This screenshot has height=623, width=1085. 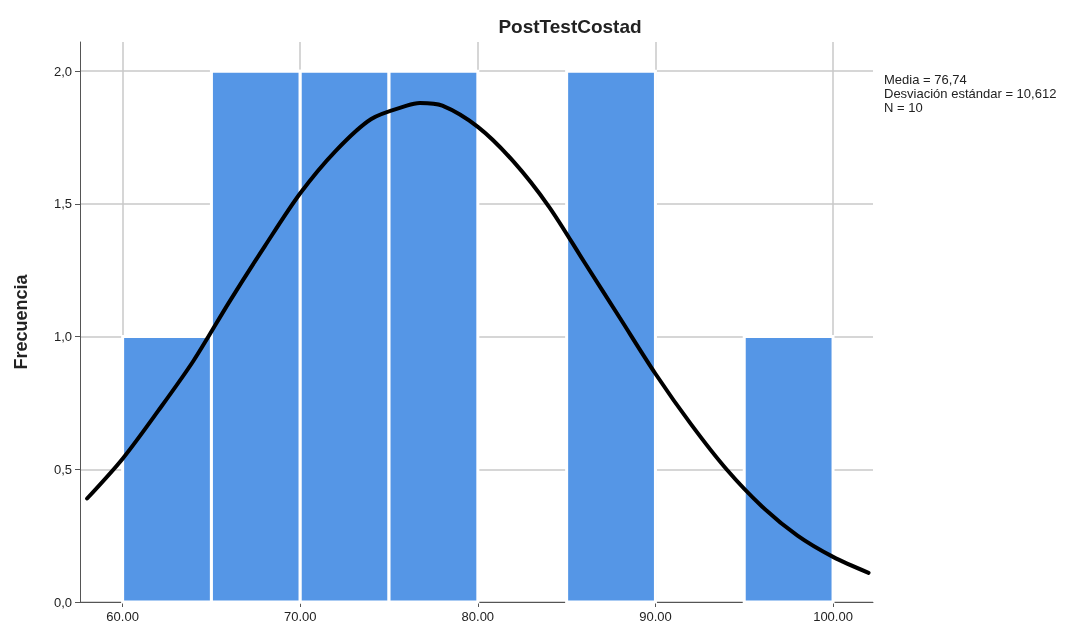 I want to click on text: N = 10, so click(x=903, y=107).